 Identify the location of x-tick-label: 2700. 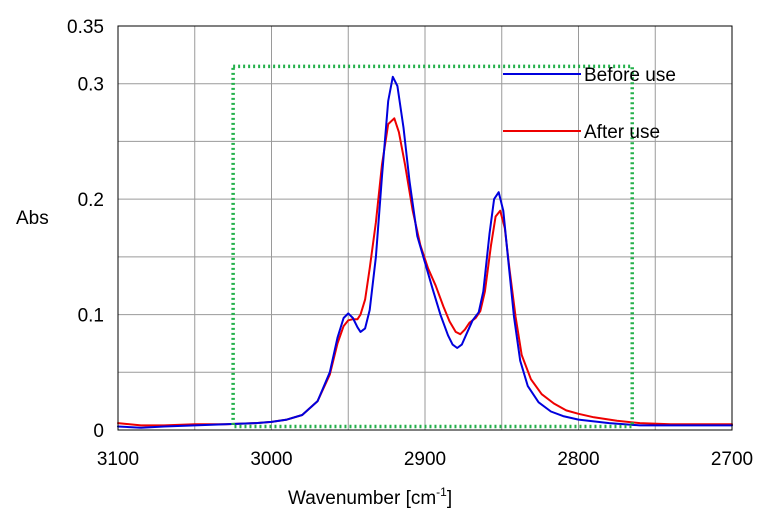
(732, 459).